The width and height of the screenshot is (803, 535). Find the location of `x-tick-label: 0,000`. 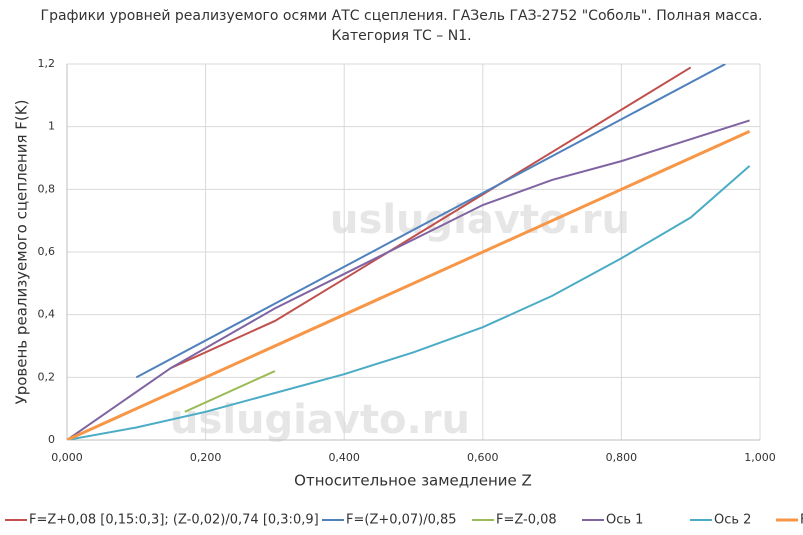

x-tick-label: 0,000 is located at coordinates (67, 457).